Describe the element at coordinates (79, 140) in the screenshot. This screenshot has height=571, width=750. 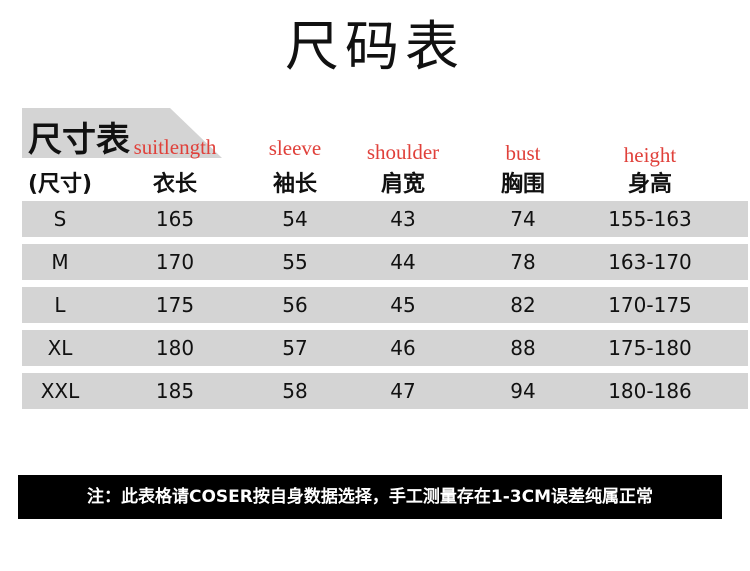
I see `table-label: 尺寸表` at that location.